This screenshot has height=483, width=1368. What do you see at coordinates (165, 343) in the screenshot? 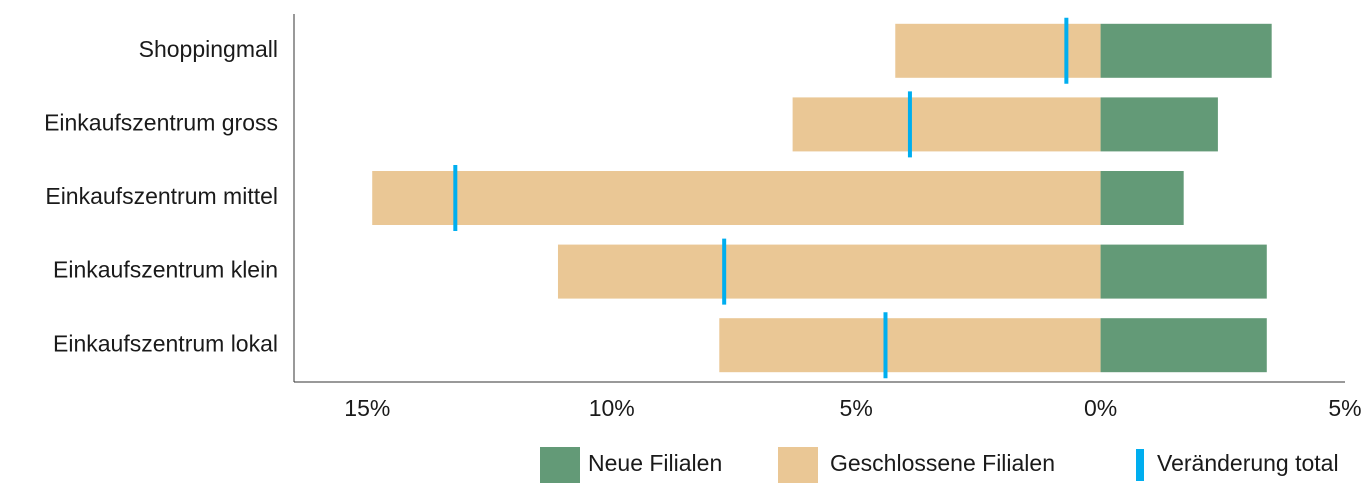
I see `y-tick-label: Einkaufszentrum lokal` at bounding box center [165, 343].